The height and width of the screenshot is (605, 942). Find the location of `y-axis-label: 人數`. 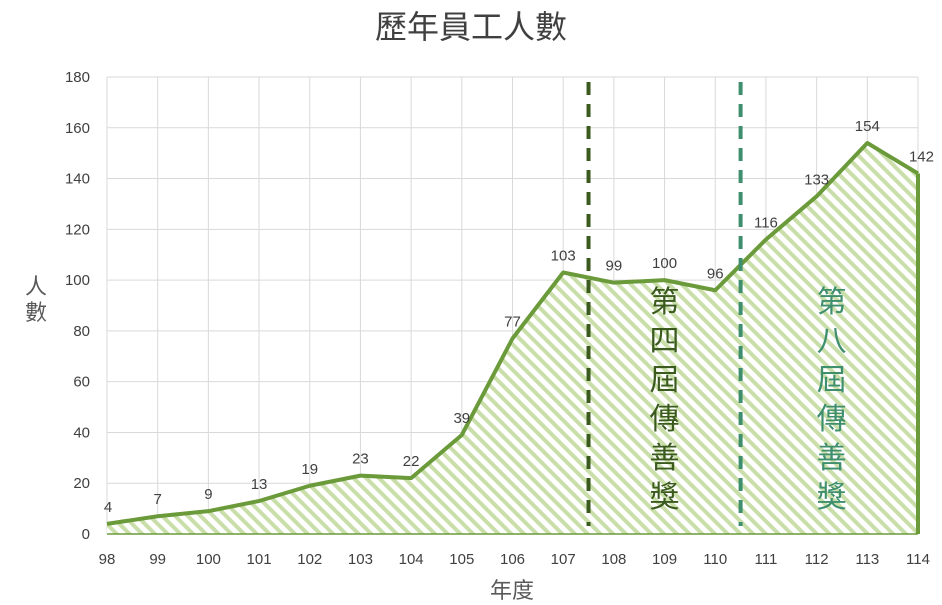

y-axis-label: 人數 is located at coordinates (36, 300).